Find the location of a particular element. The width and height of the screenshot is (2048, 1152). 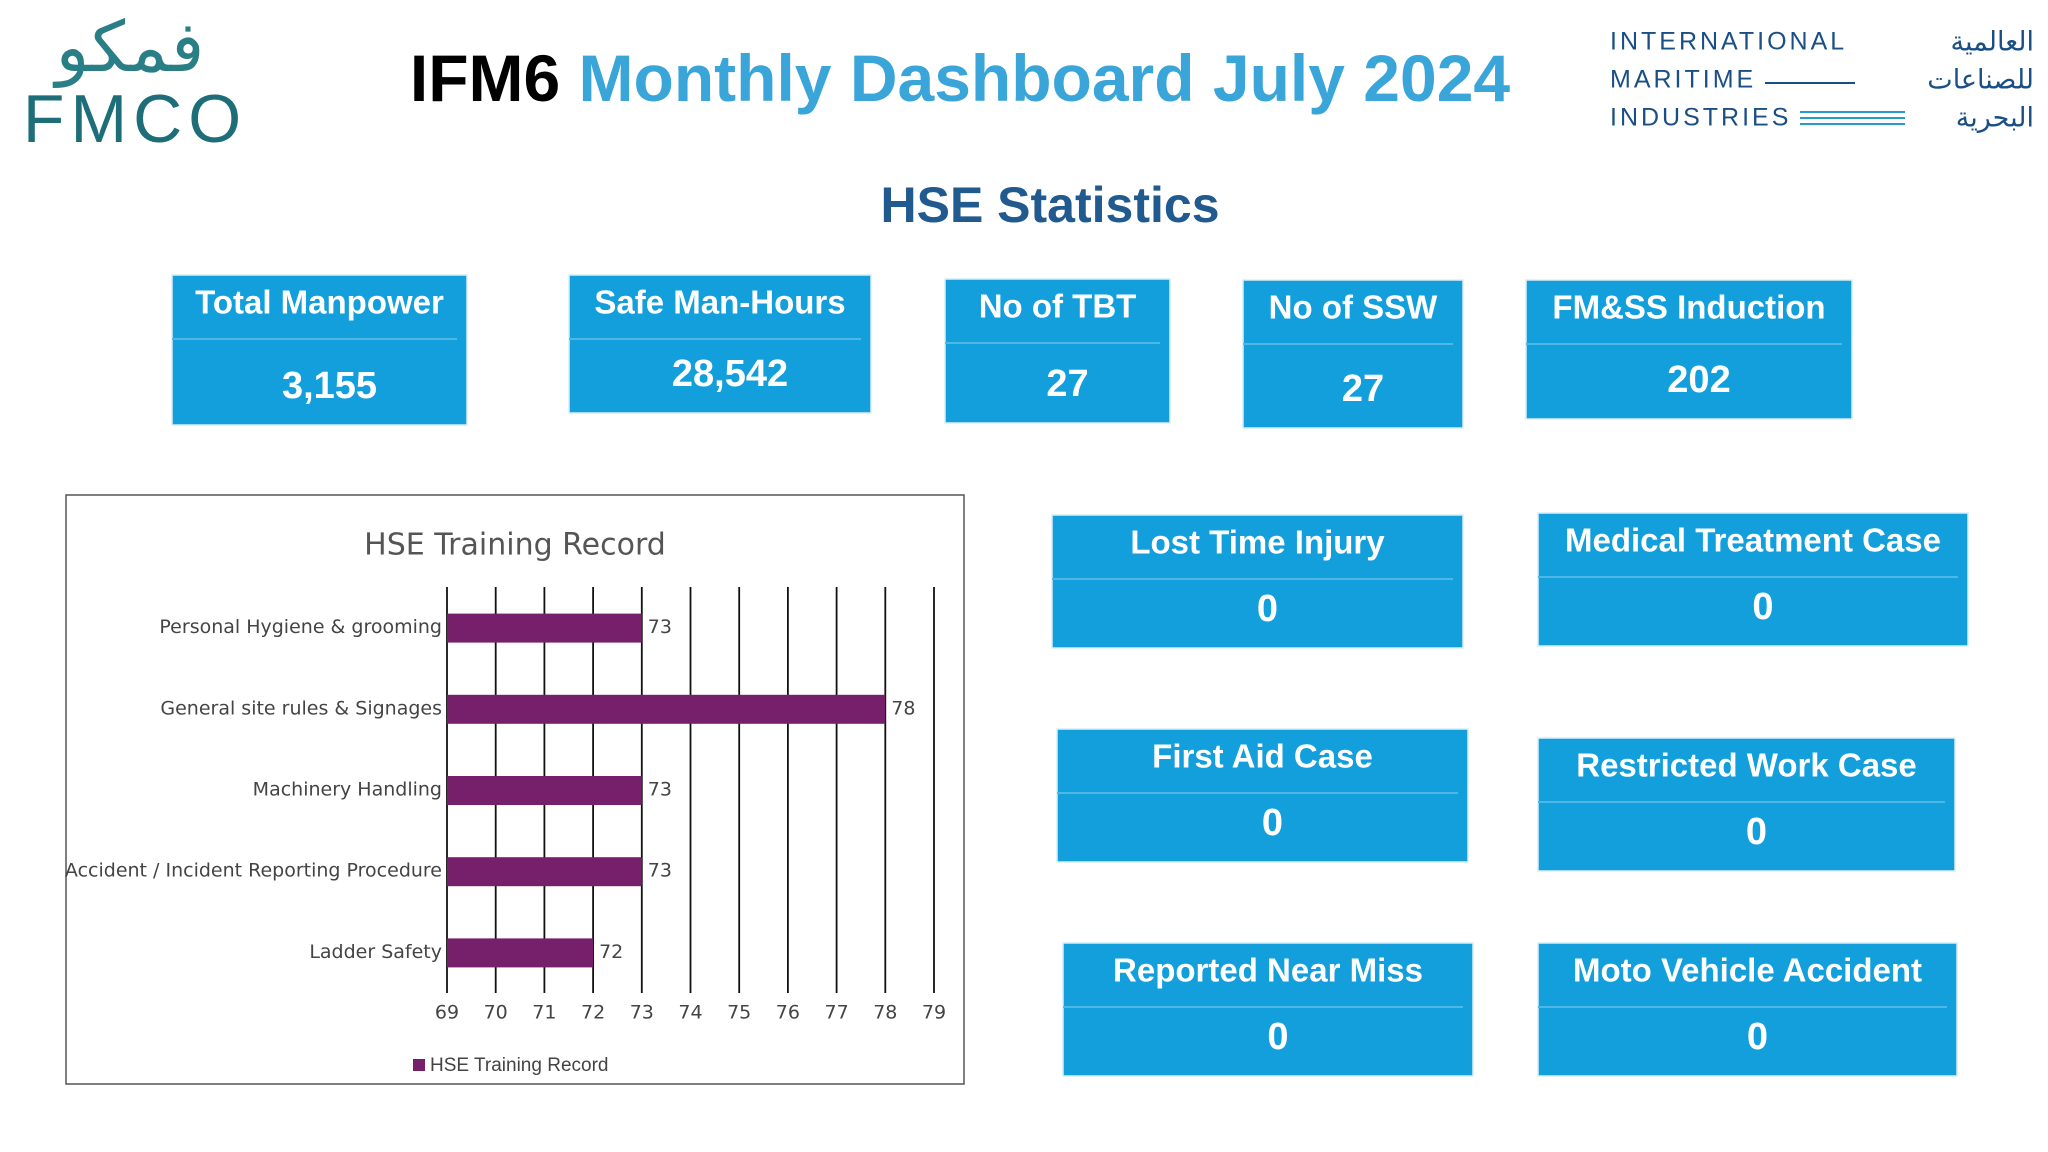

x-tick-label: 71 is located at coordinates (544, 1013).